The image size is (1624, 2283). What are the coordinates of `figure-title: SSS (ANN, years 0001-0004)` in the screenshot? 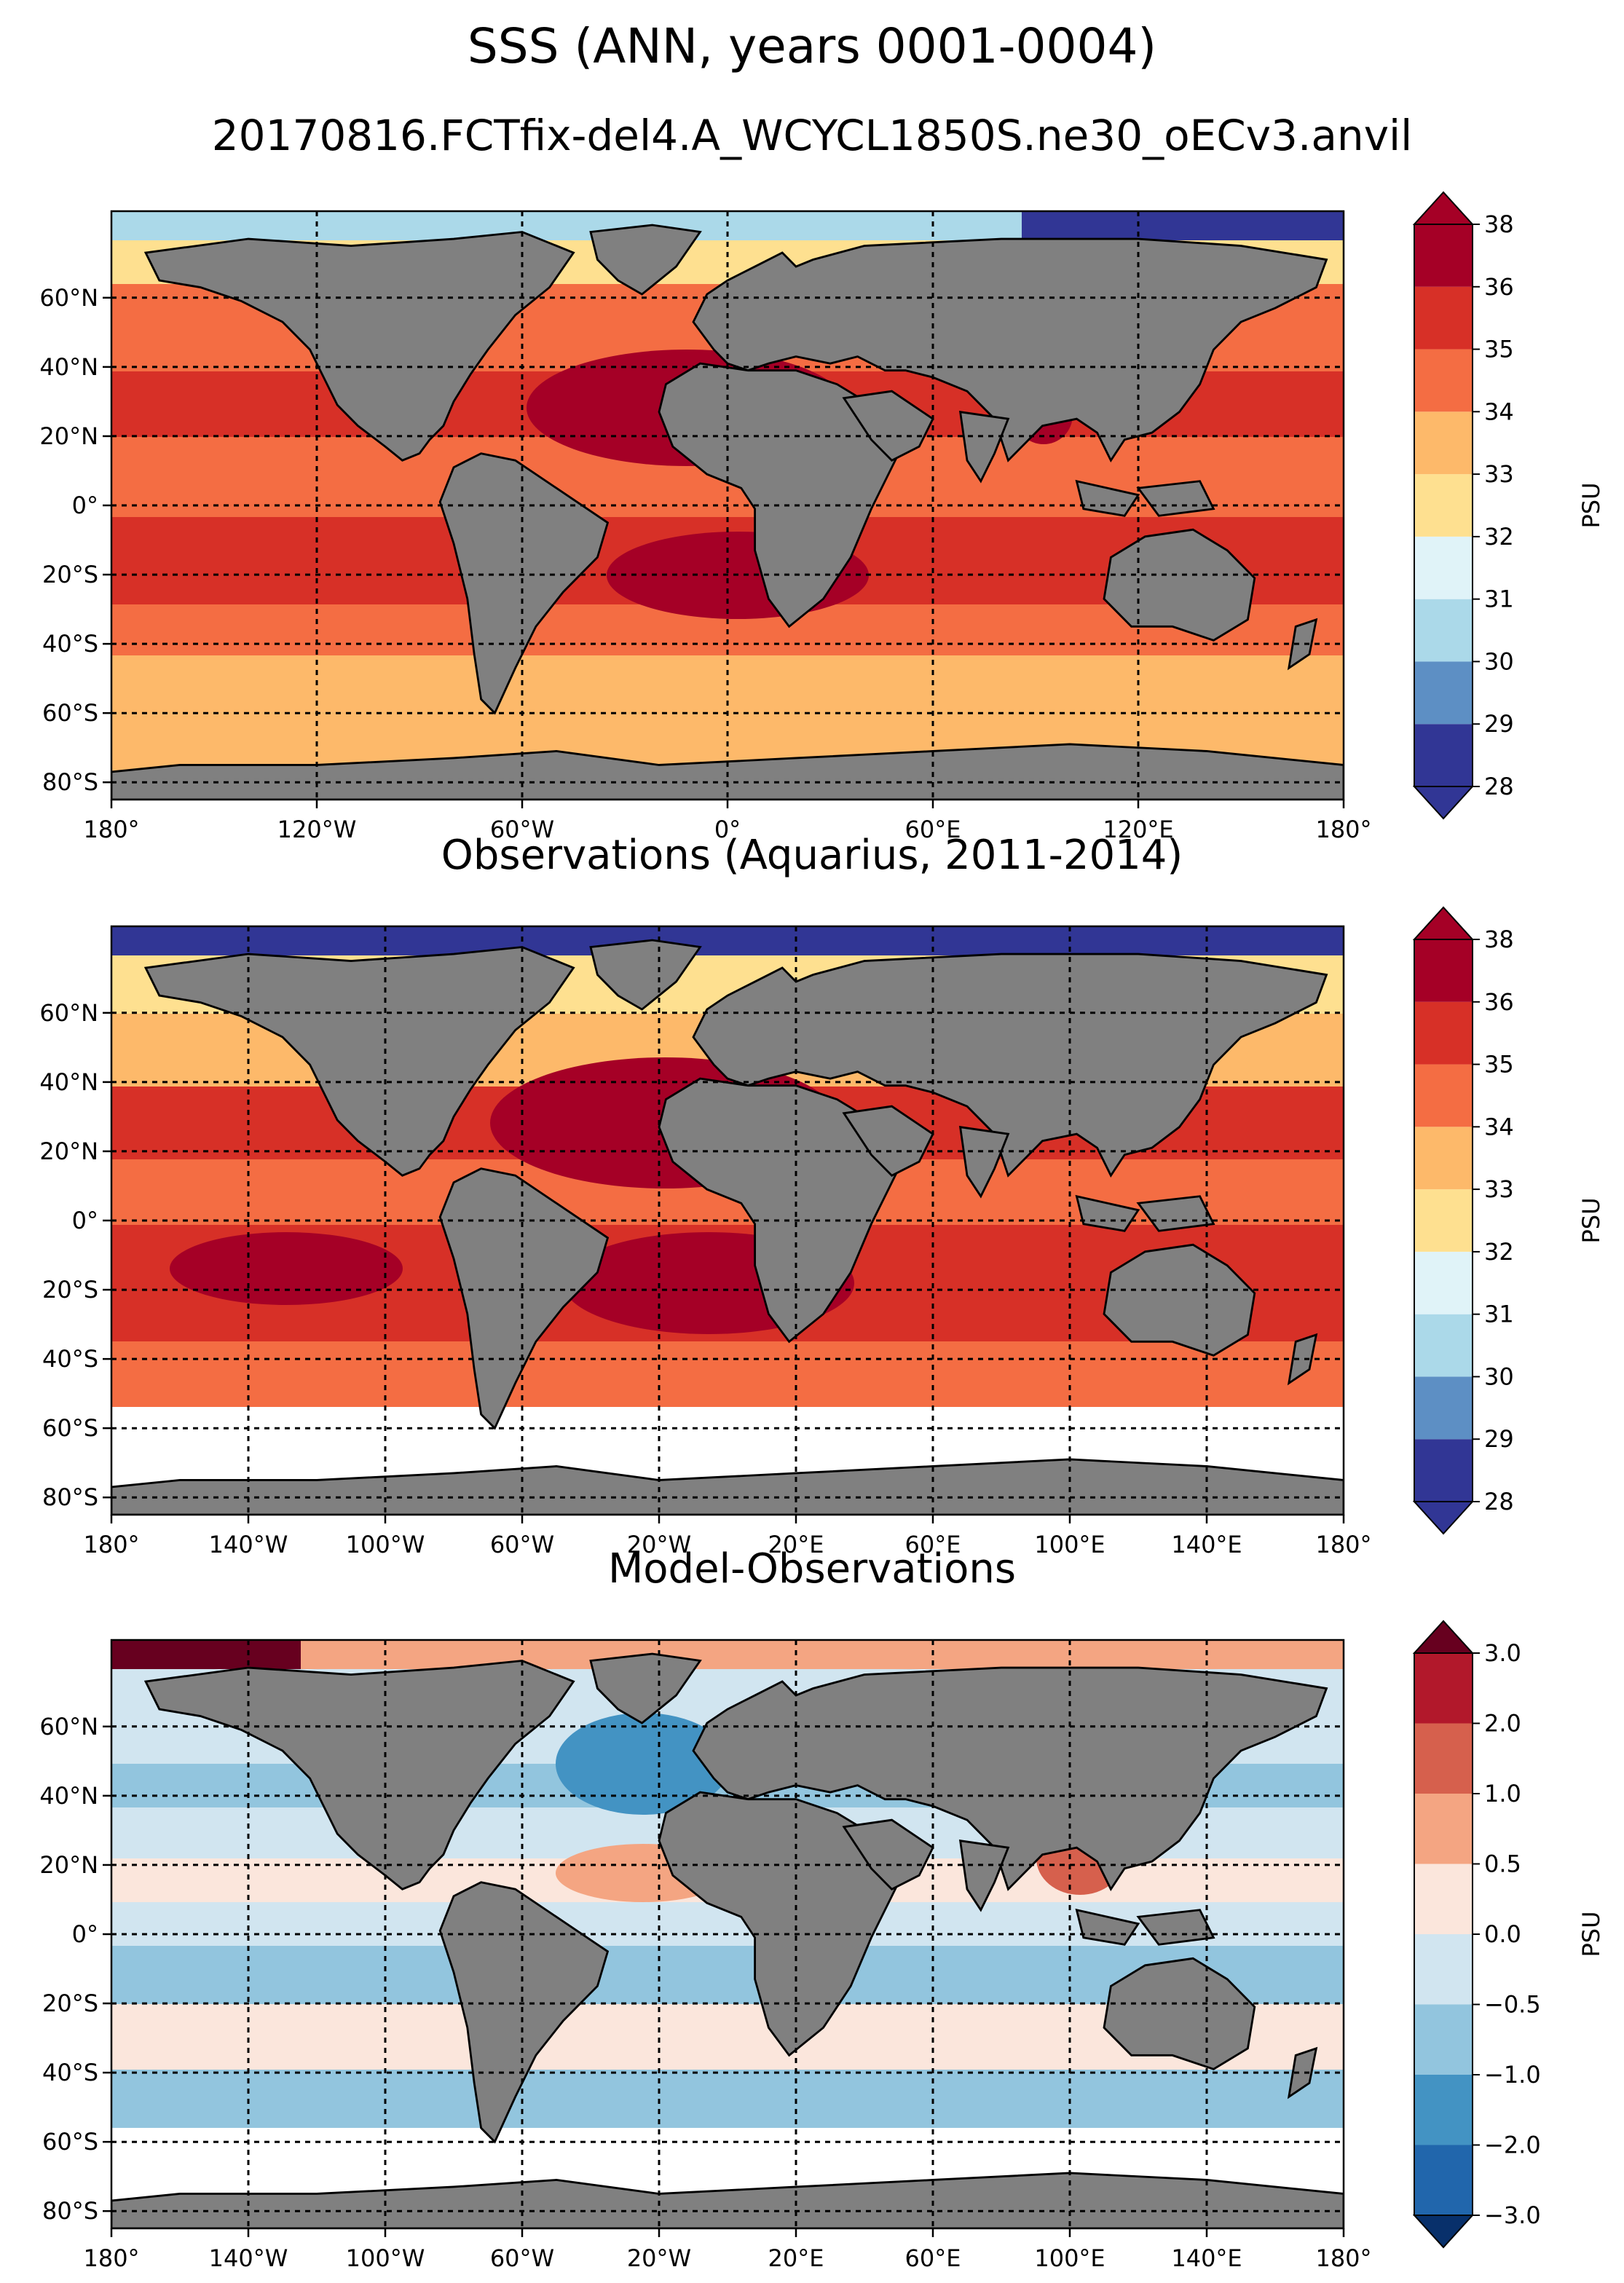 It's located at (812, 46).